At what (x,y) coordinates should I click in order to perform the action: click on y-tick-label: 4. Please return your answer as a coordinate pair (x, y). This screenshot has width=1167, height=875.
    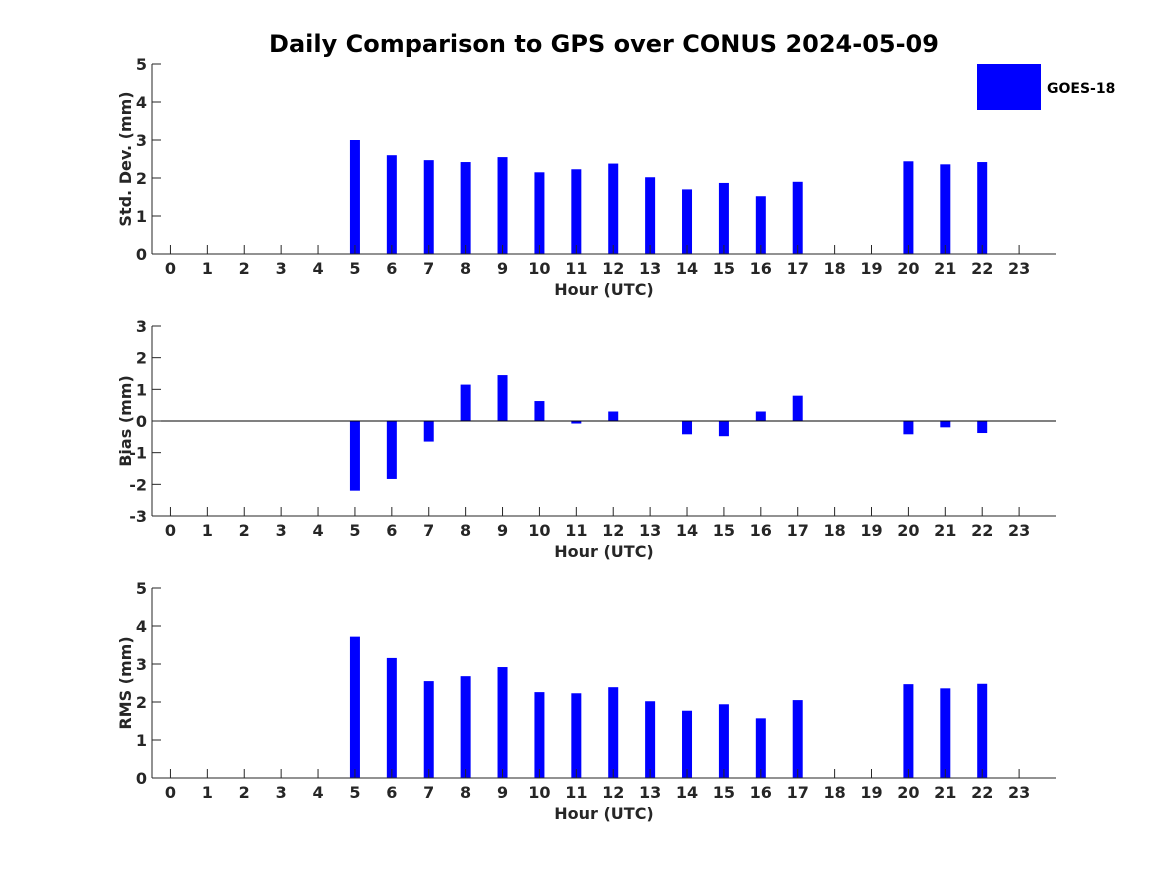
    Looking at the image, I should click on (141, 626).